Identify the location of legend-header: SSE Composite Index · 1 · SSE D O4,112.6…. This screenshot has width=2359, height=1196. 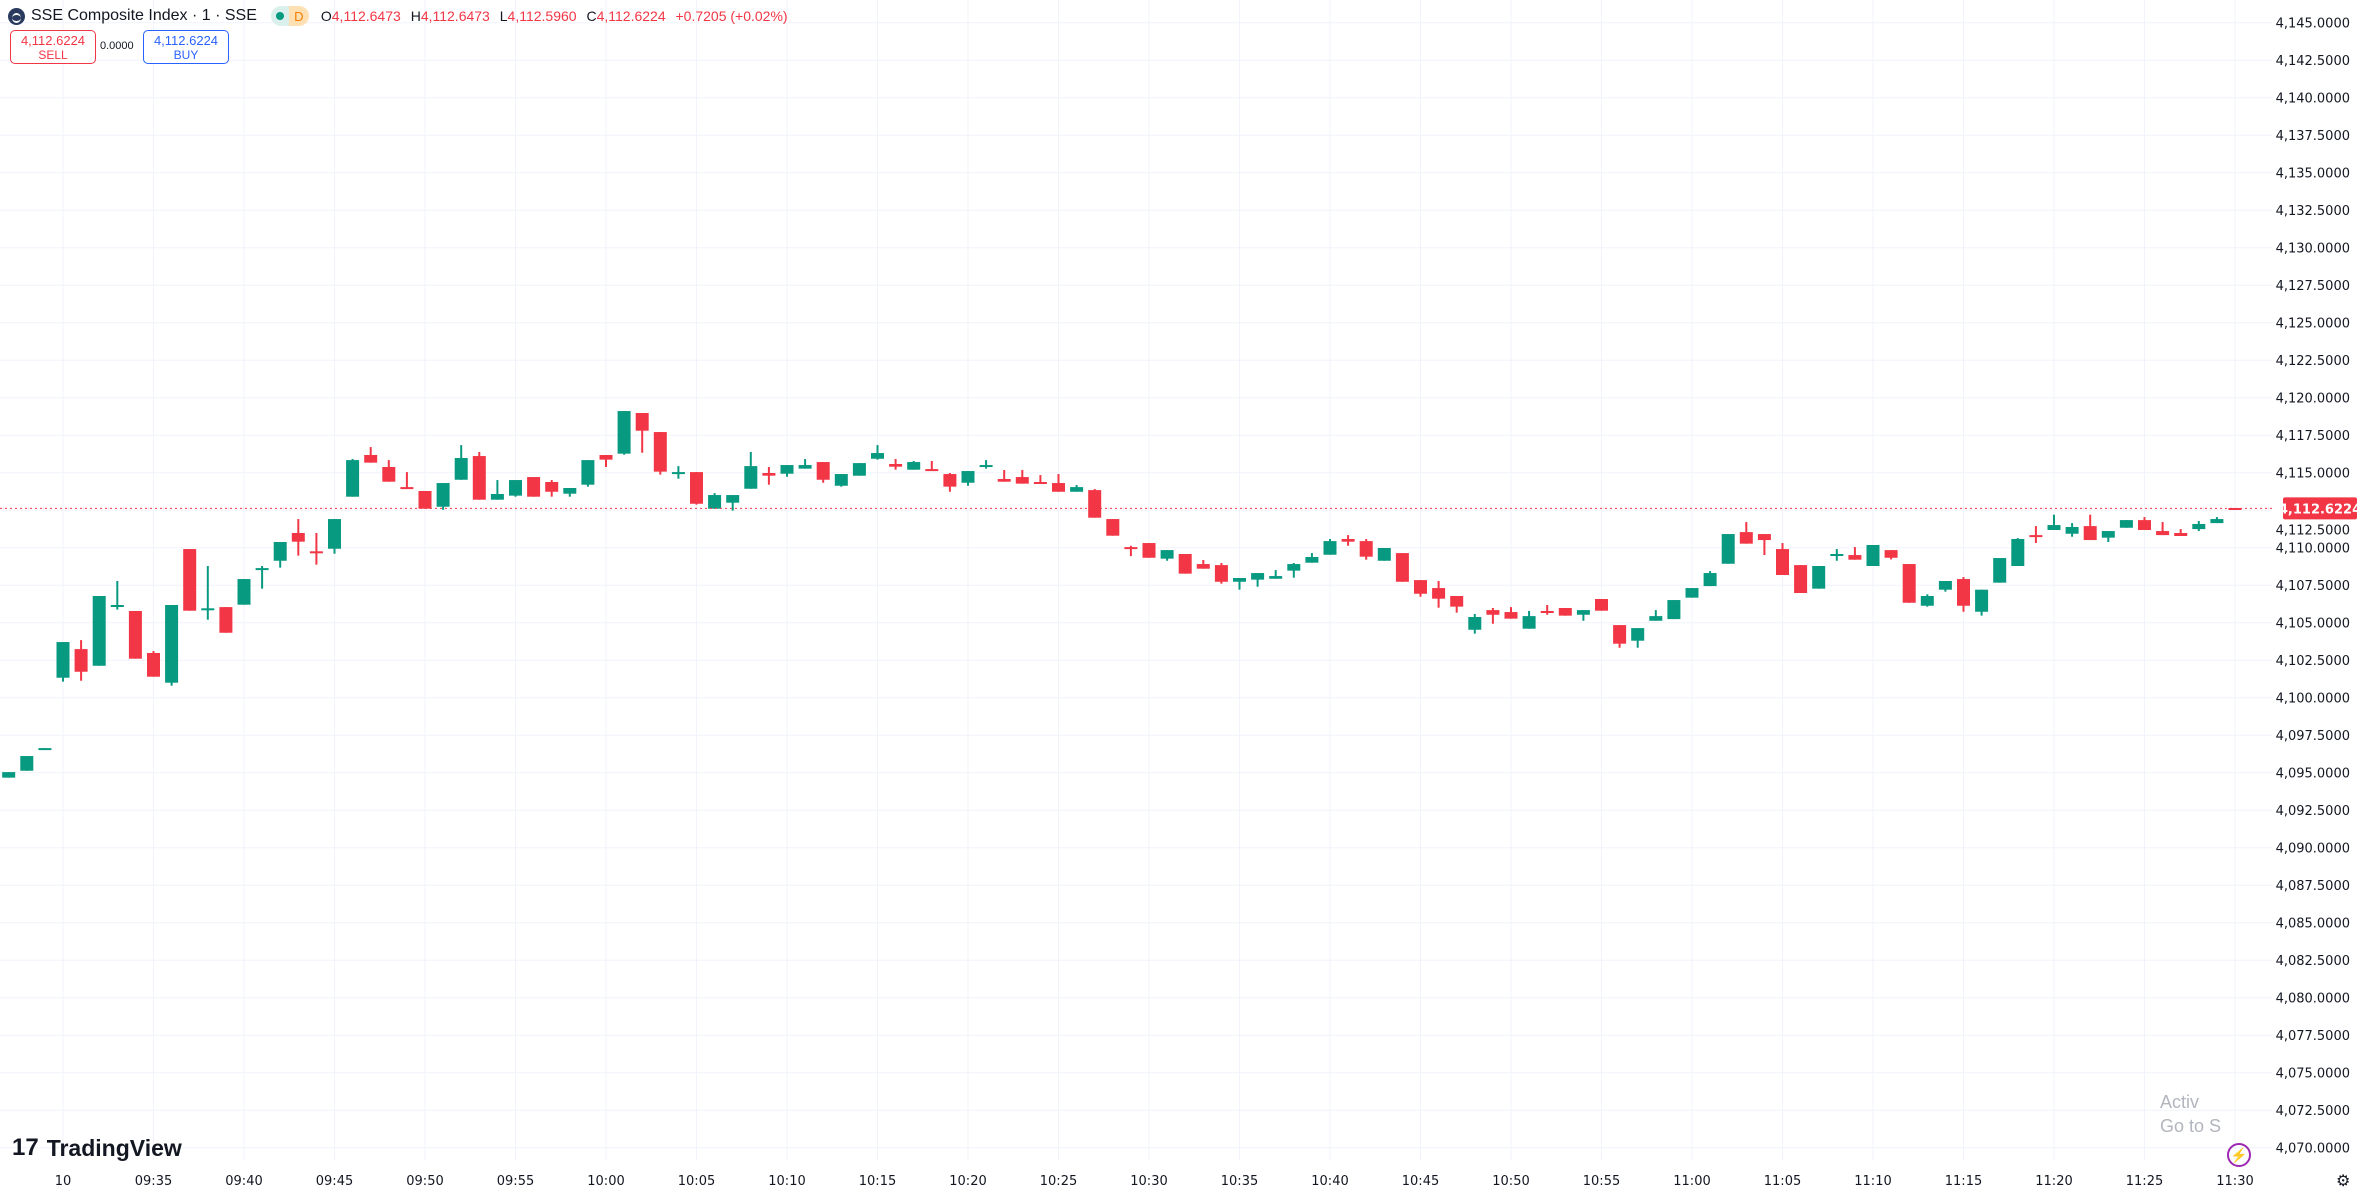
(401, 16).